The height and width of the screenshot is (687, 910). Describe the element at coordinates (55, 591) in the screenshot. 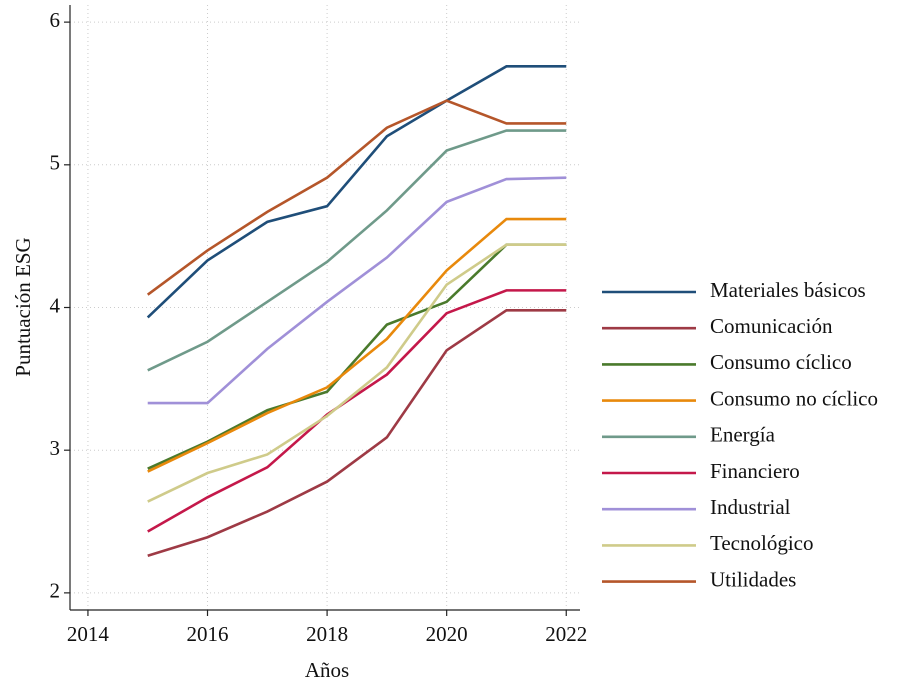

I see `y-tick-label: 2` at that location.